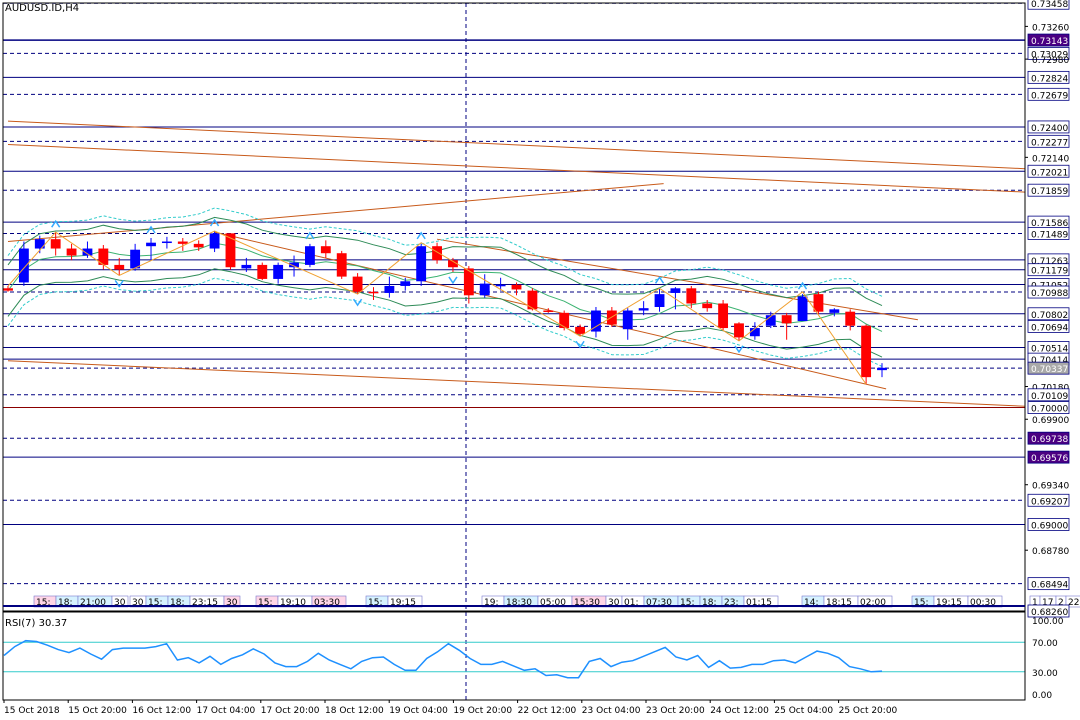 The image size is (1080, 720). What do you see at coordinates (93, 603) in the screenshot?
I see `time-box-label: 21:00` at bounding box center [93, 603].